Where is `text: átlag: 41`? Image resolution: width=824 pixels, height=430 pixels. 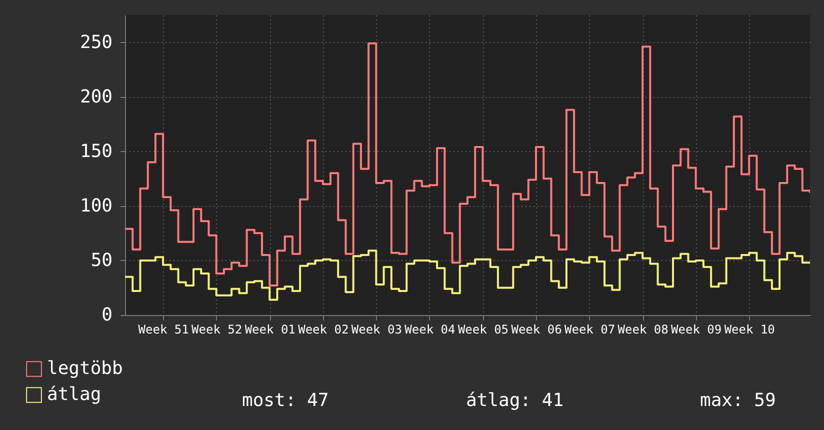
text: átlag: 41 is located at coordinates (515, 400).